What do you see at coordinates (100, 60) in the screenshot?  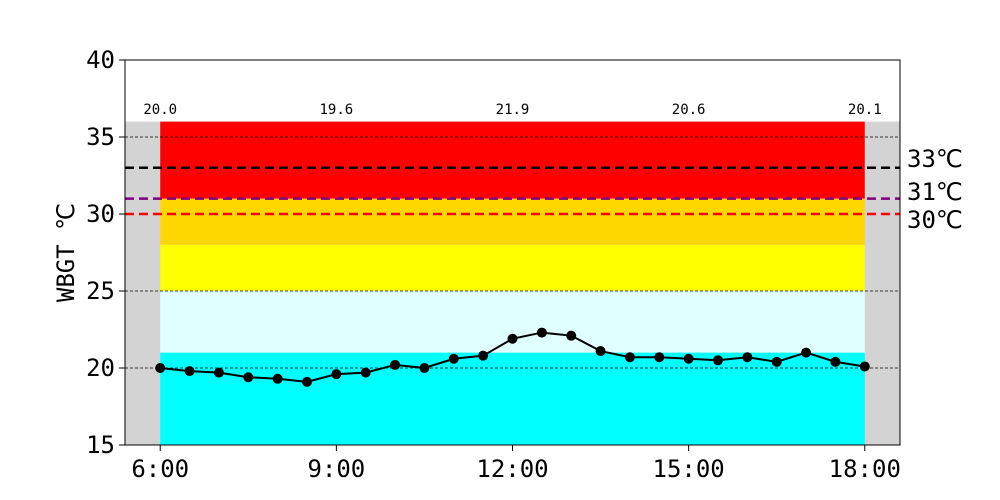 I see `y-tick-label: 40` at bounding box center [100, 60].